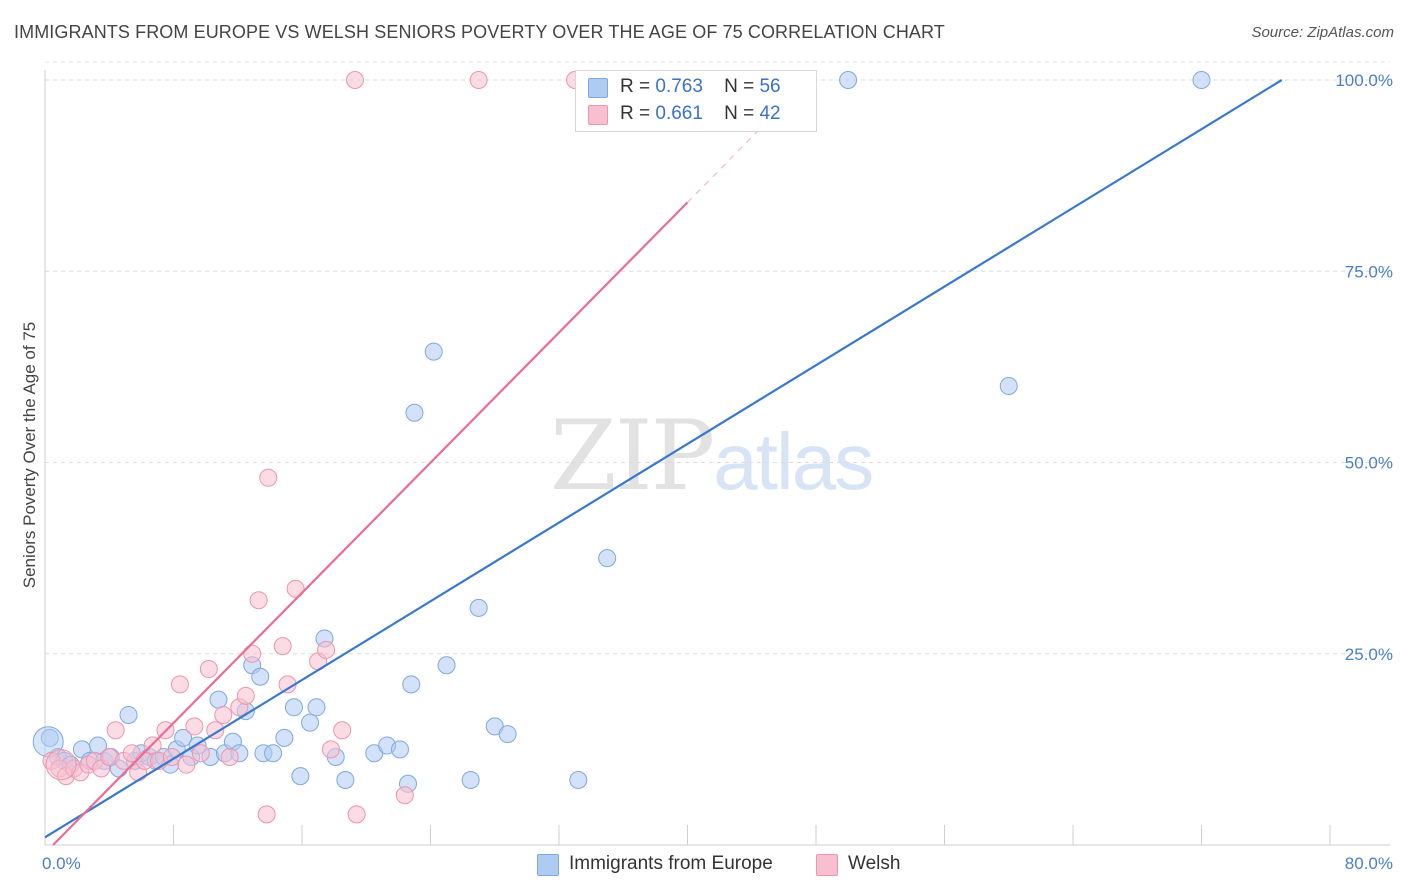  I want to click on legend-n-value: 42, so click(770, 113).